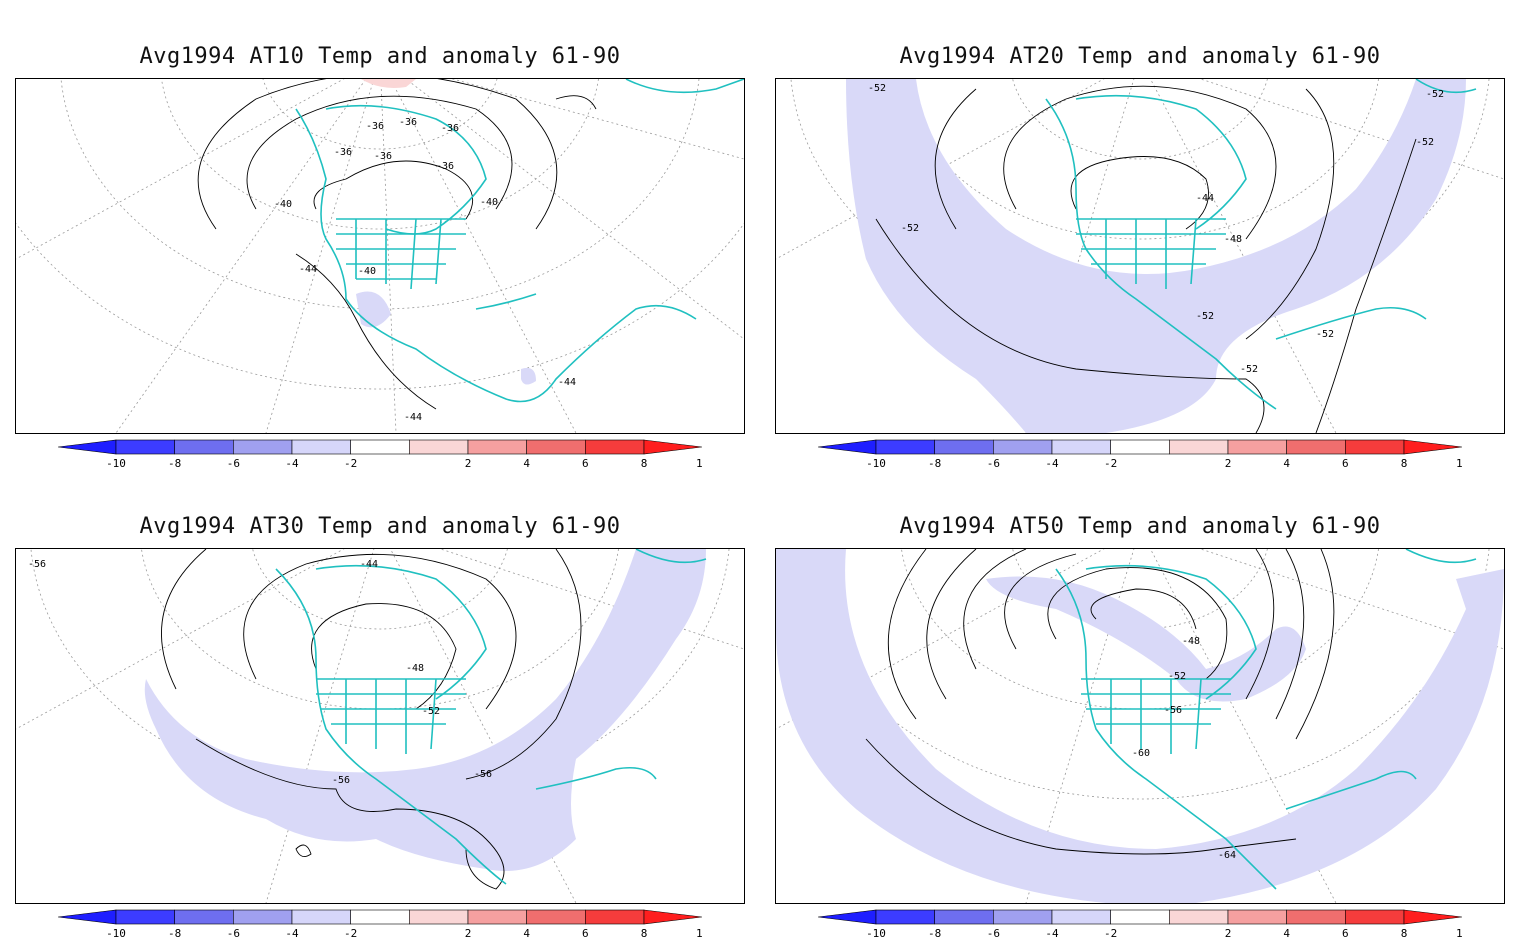 Image resolution: width=1520 pixels, height=942 pixels. What do you see at coordinates (1184, 748) in the screenshot?
I see `contour-labels: -48 -52 -56 -60 -64` at bounding box center [1184, 748].